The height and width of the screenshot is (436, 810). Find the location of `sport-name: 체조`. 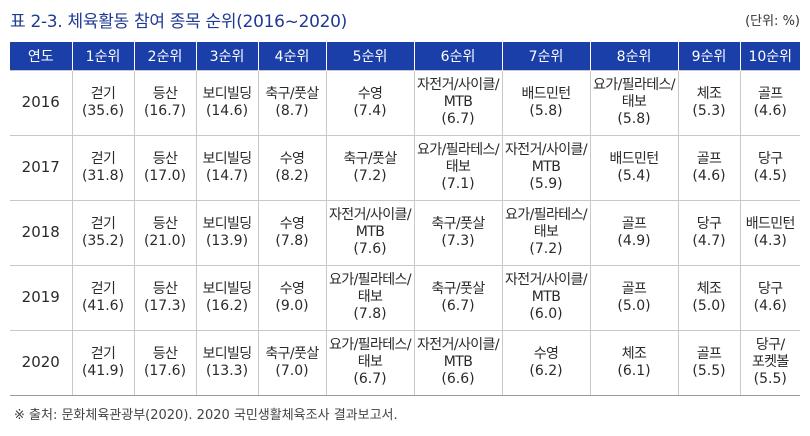

sport-name: 체조 is located at coordinates (709, 288).